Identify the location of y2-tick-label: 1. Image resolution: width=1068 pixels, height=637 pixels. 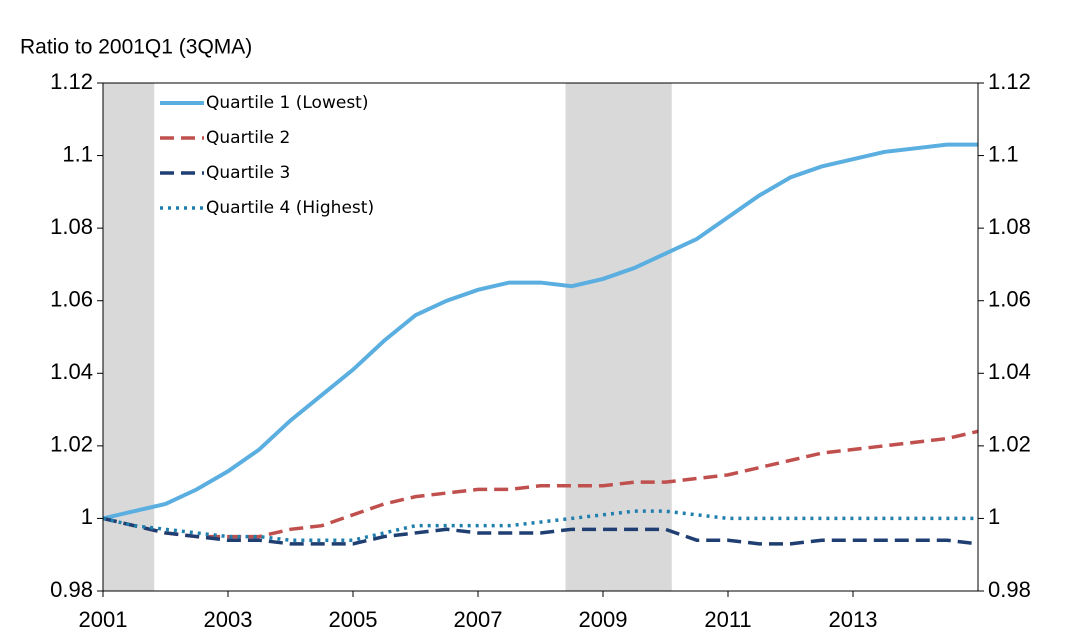
(994, 516).